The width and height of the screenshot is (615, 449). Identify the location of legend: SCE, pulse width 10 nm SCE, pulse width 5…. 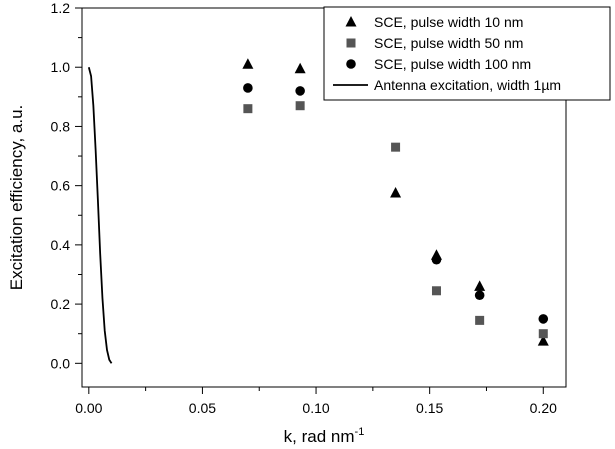
(467, 53).